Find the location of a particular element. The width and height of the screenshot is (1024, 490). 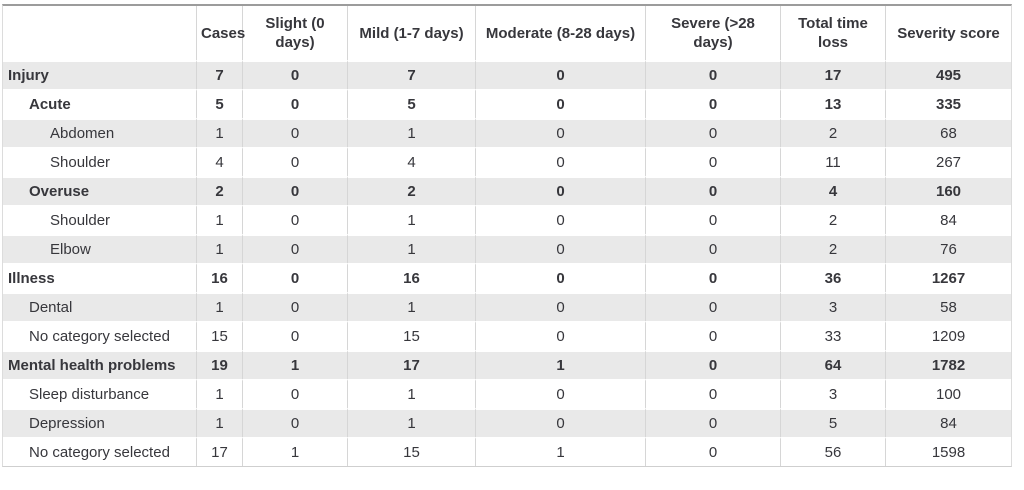

table-row: Shoulder 4 0 4 0 0 11 267 is located at coordinates (507, 161).